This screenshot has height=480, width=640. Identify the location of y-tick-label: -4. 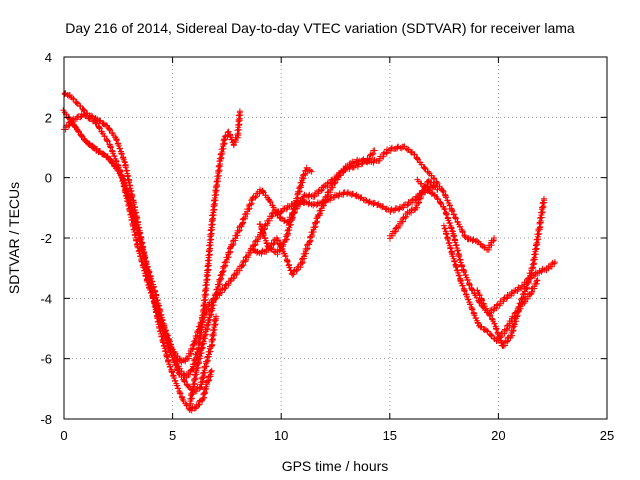
(46, 298).